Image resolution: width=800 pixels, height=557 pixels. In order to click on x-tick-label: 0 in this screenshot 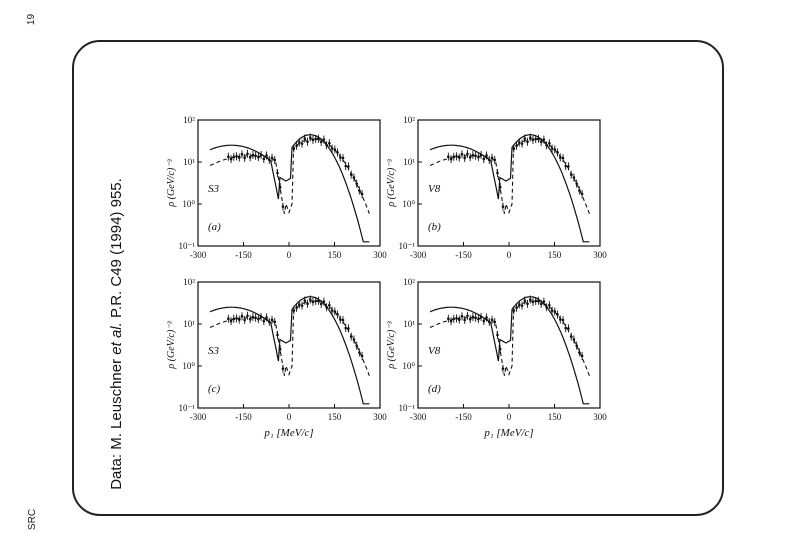, I will do `click(289, 417)`.